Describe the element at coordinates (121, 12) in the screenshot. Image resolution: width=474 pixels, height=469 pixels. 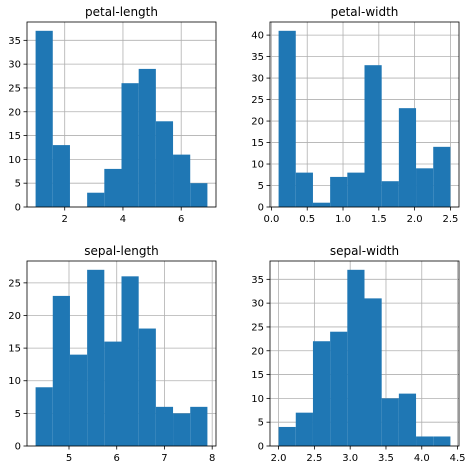
I see `subplot-title: petal-length` at that location.